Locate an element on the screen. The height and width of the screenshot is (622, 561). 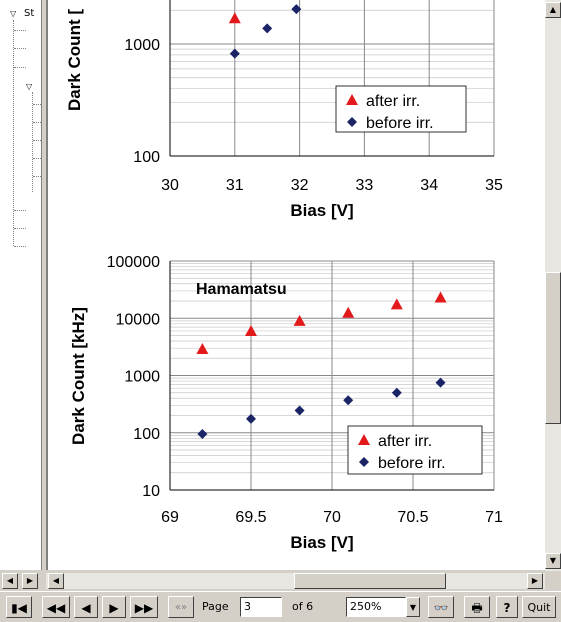
prev-page-button: ◀ is located at coordinates (86, 607).